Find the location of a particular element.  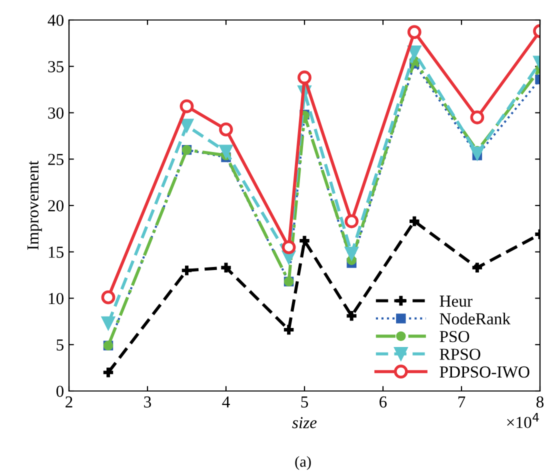

y-axis-title: Improvement is located at coordinates (34, 205).